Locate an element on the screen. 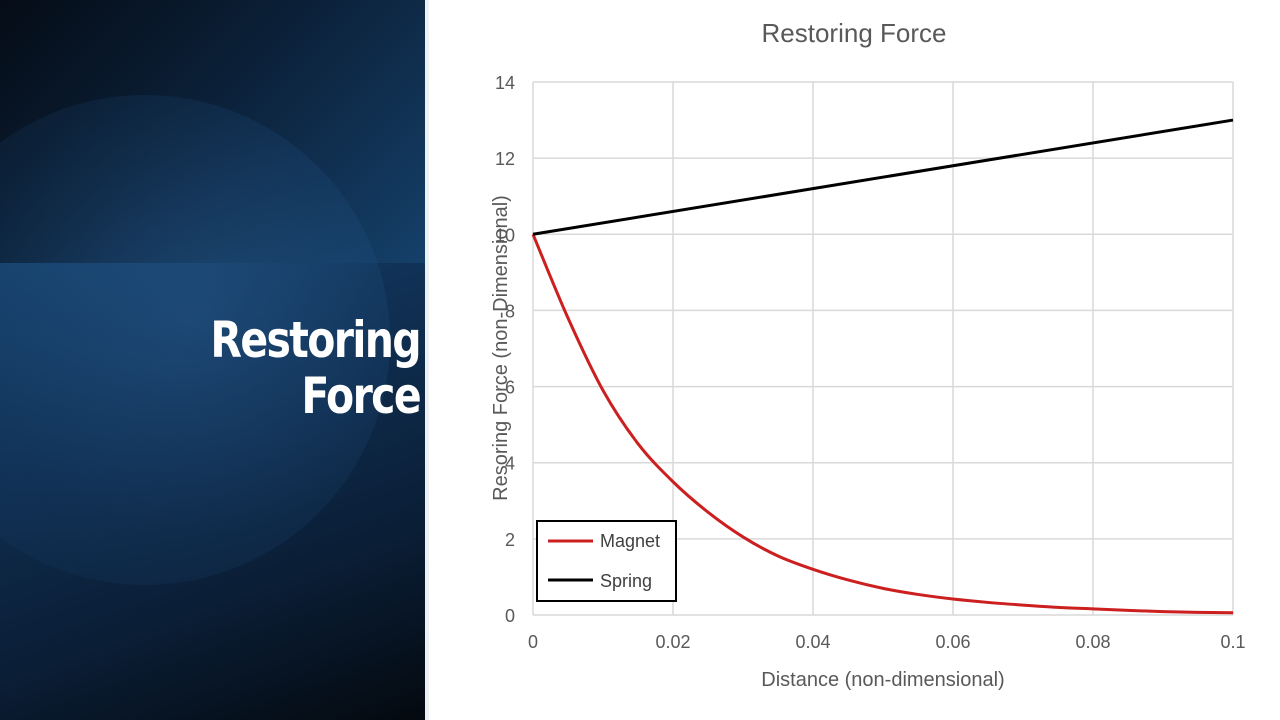  chart-title: Restoring Force is located at coordinates (854, 33).